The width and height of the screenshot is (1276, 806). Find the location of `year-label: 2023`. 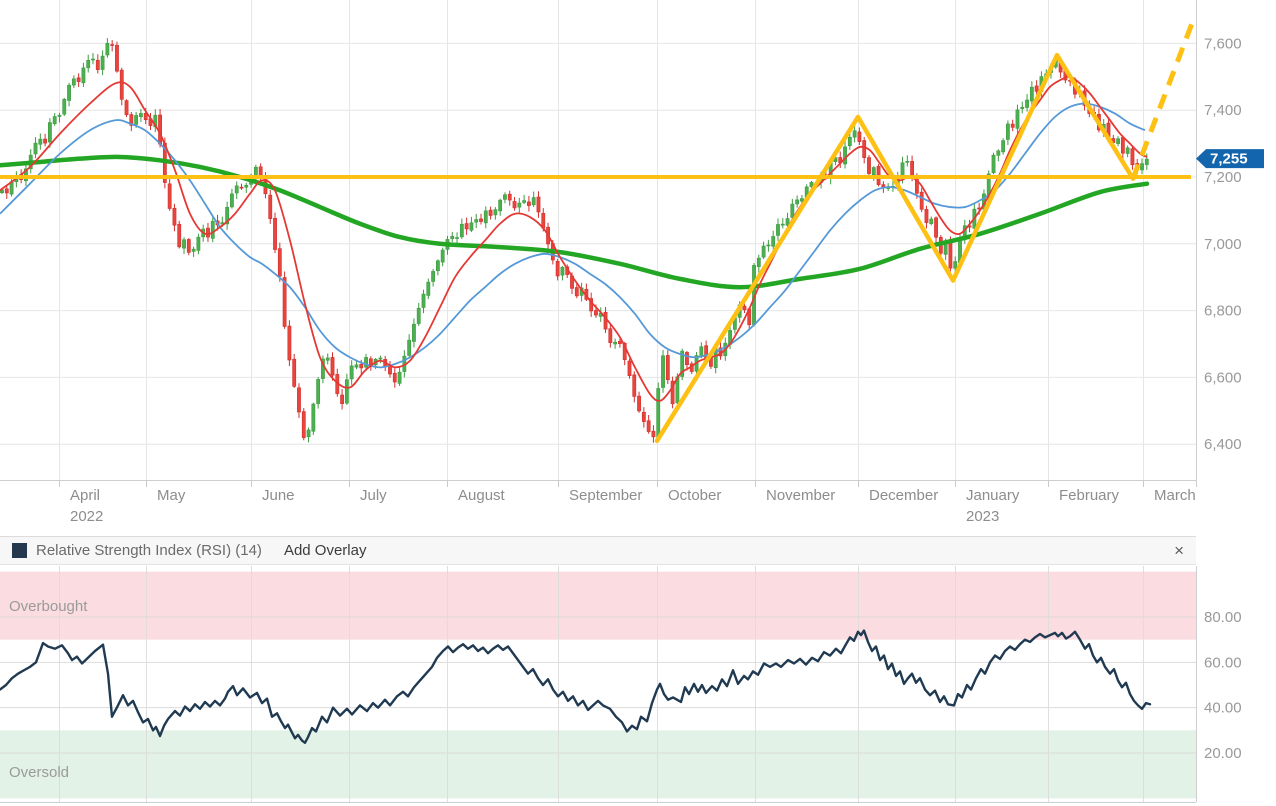

year-label: 2023 is located at coordinates (982, 516).